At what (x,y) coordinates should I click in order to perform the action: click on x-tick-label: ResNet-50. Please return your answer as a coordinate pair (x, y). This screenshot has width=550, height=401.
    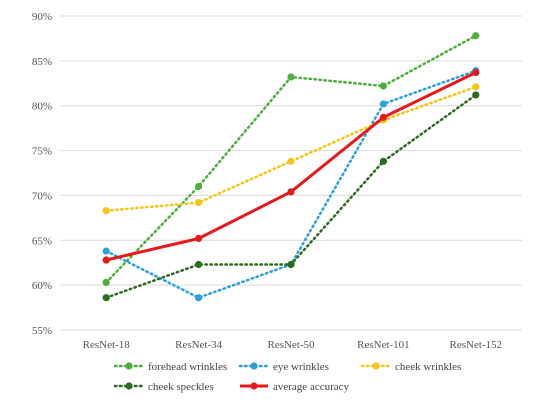
    Looking at the image, I should click on (291, 345).